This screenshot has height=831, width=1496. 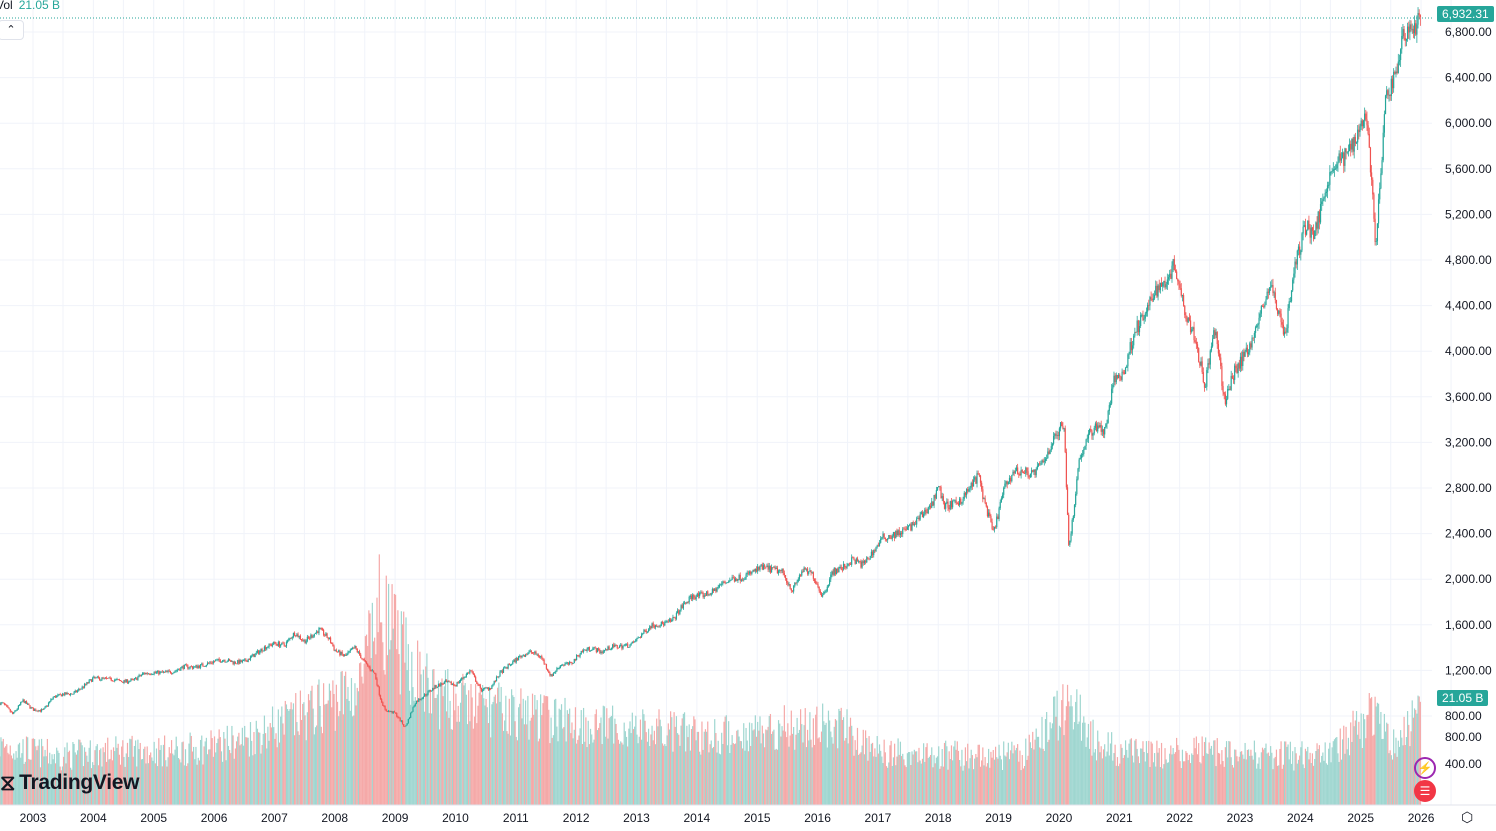 What do you see at coordinates (12, 30) in the screenshot?
I see `collapse-legend-button: ⌃` at bounding box center [12, 30].